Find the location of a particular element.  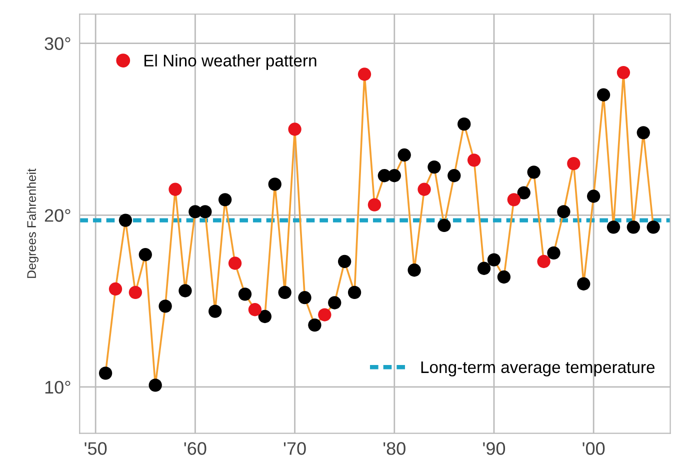

legend-label: Long-term average temperature is located at coordinates (538, 368).